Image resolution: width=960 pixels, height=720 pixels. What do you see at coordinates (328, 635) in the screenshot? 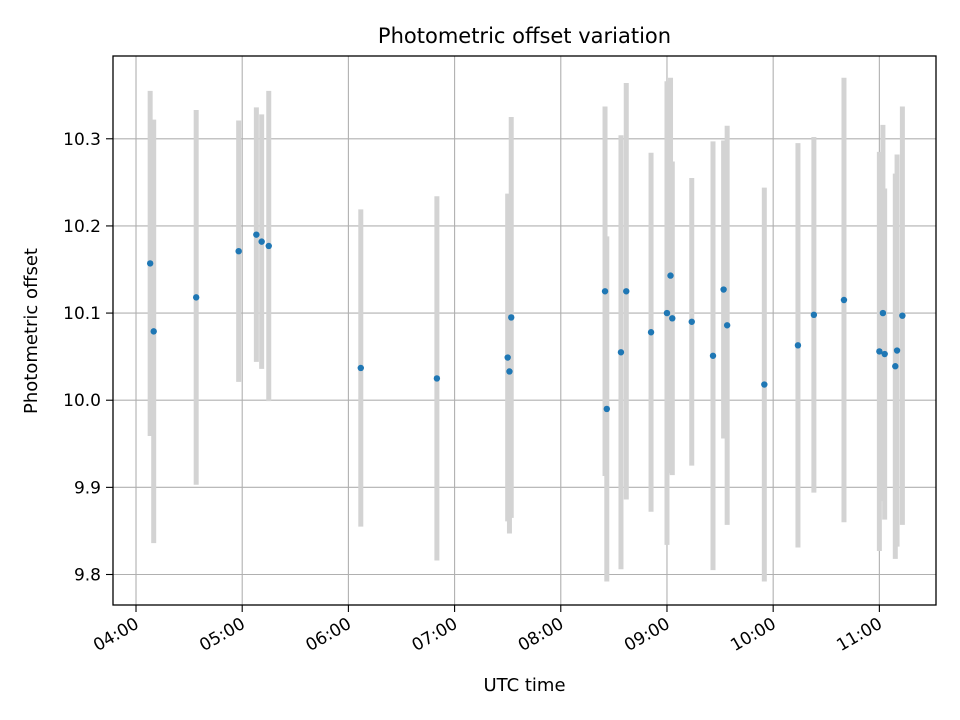
I see `x-tick-label: 06:00` at bounding box center [328, 635].